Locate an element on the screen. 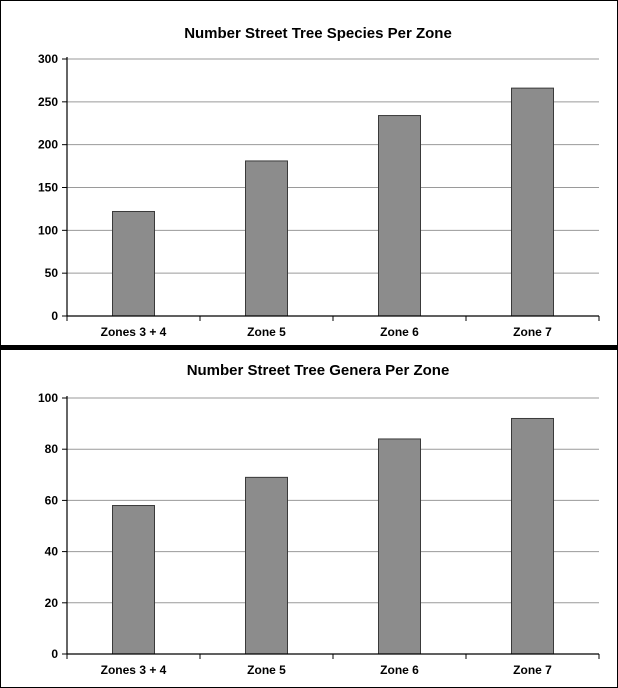  y-tick-label: 150 is located at coordinates (48, 188).